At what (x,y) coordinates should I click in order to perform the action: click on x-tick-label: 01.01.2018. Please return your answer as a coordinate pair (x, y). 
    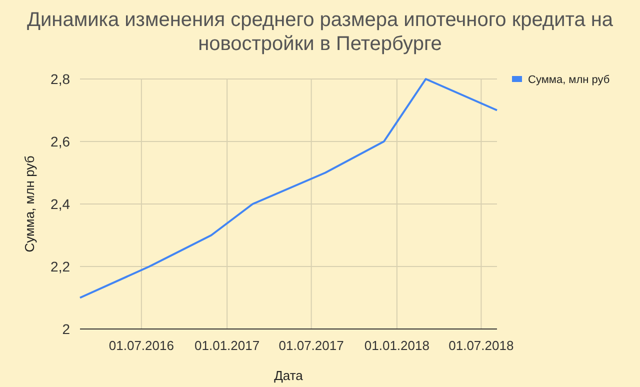
    Looking at the image, I should click on (397, 345).